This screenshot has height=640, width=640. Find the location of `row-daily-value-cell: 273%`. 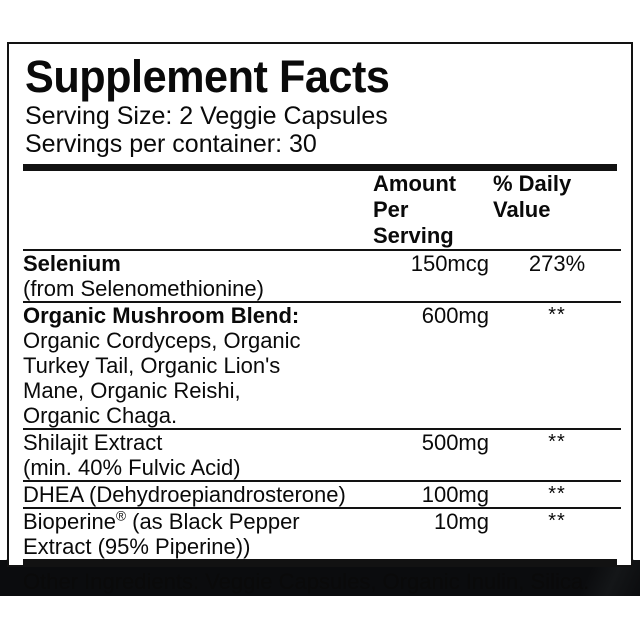

row-daily-value-cell: 273% is located at coordinates (557, 276).